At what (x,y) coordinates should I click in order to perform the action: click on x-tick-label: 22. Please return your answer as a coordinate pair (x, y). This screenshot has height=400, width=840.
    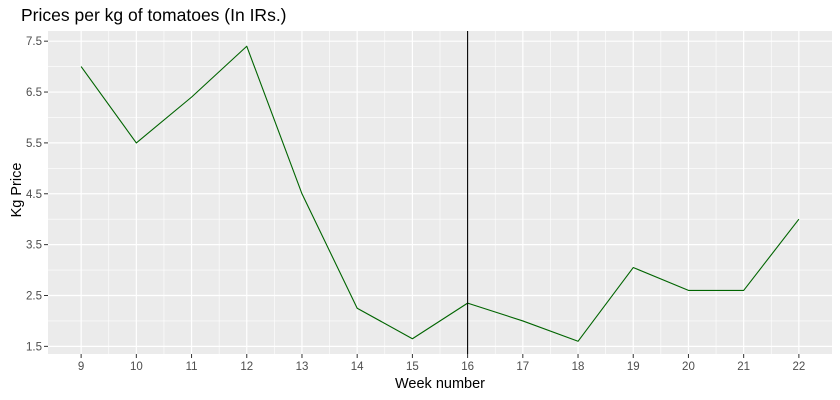
    Looking at the image, I should click on (798, 367).